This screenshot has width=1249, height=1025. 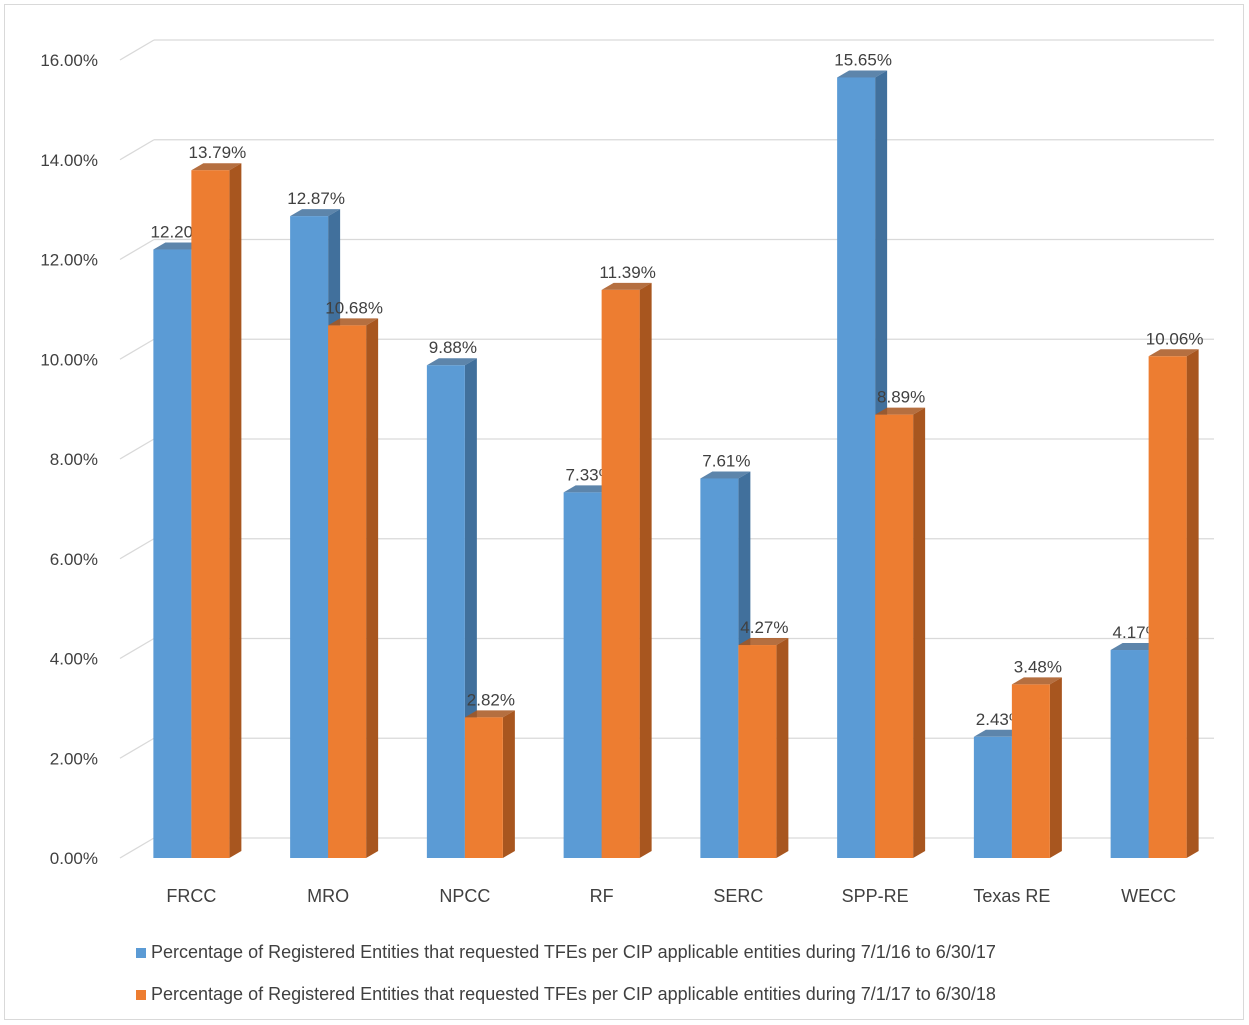 What do you see at coordinates (464, 896) in the screenshot?
I see `x-tick-label: NPCC` at bounding box center [464, 896].